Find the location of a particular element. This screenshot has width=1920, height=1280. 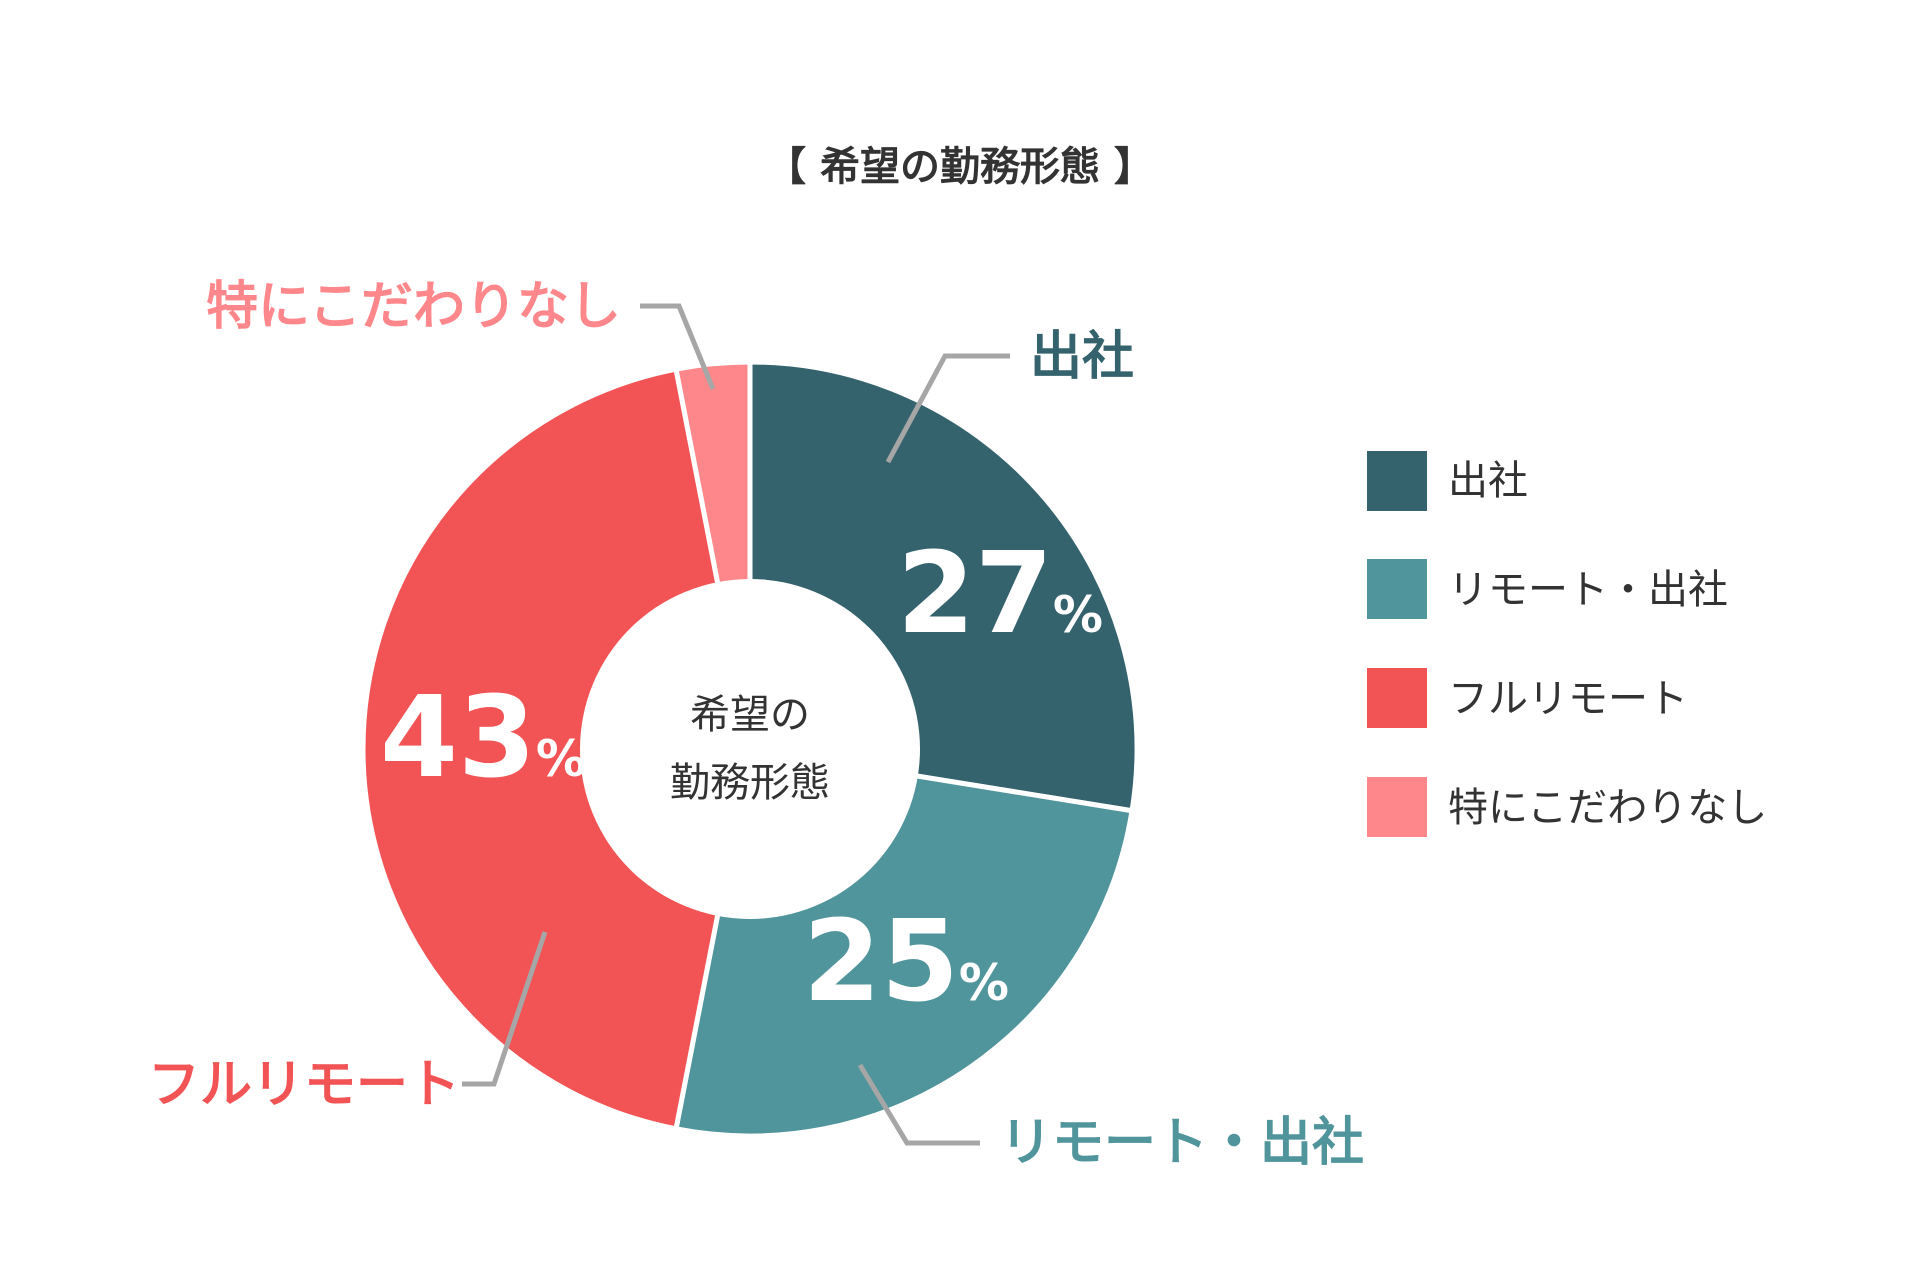

slice-value-label-shussha: 27% is located at coordinates (1000, 594).